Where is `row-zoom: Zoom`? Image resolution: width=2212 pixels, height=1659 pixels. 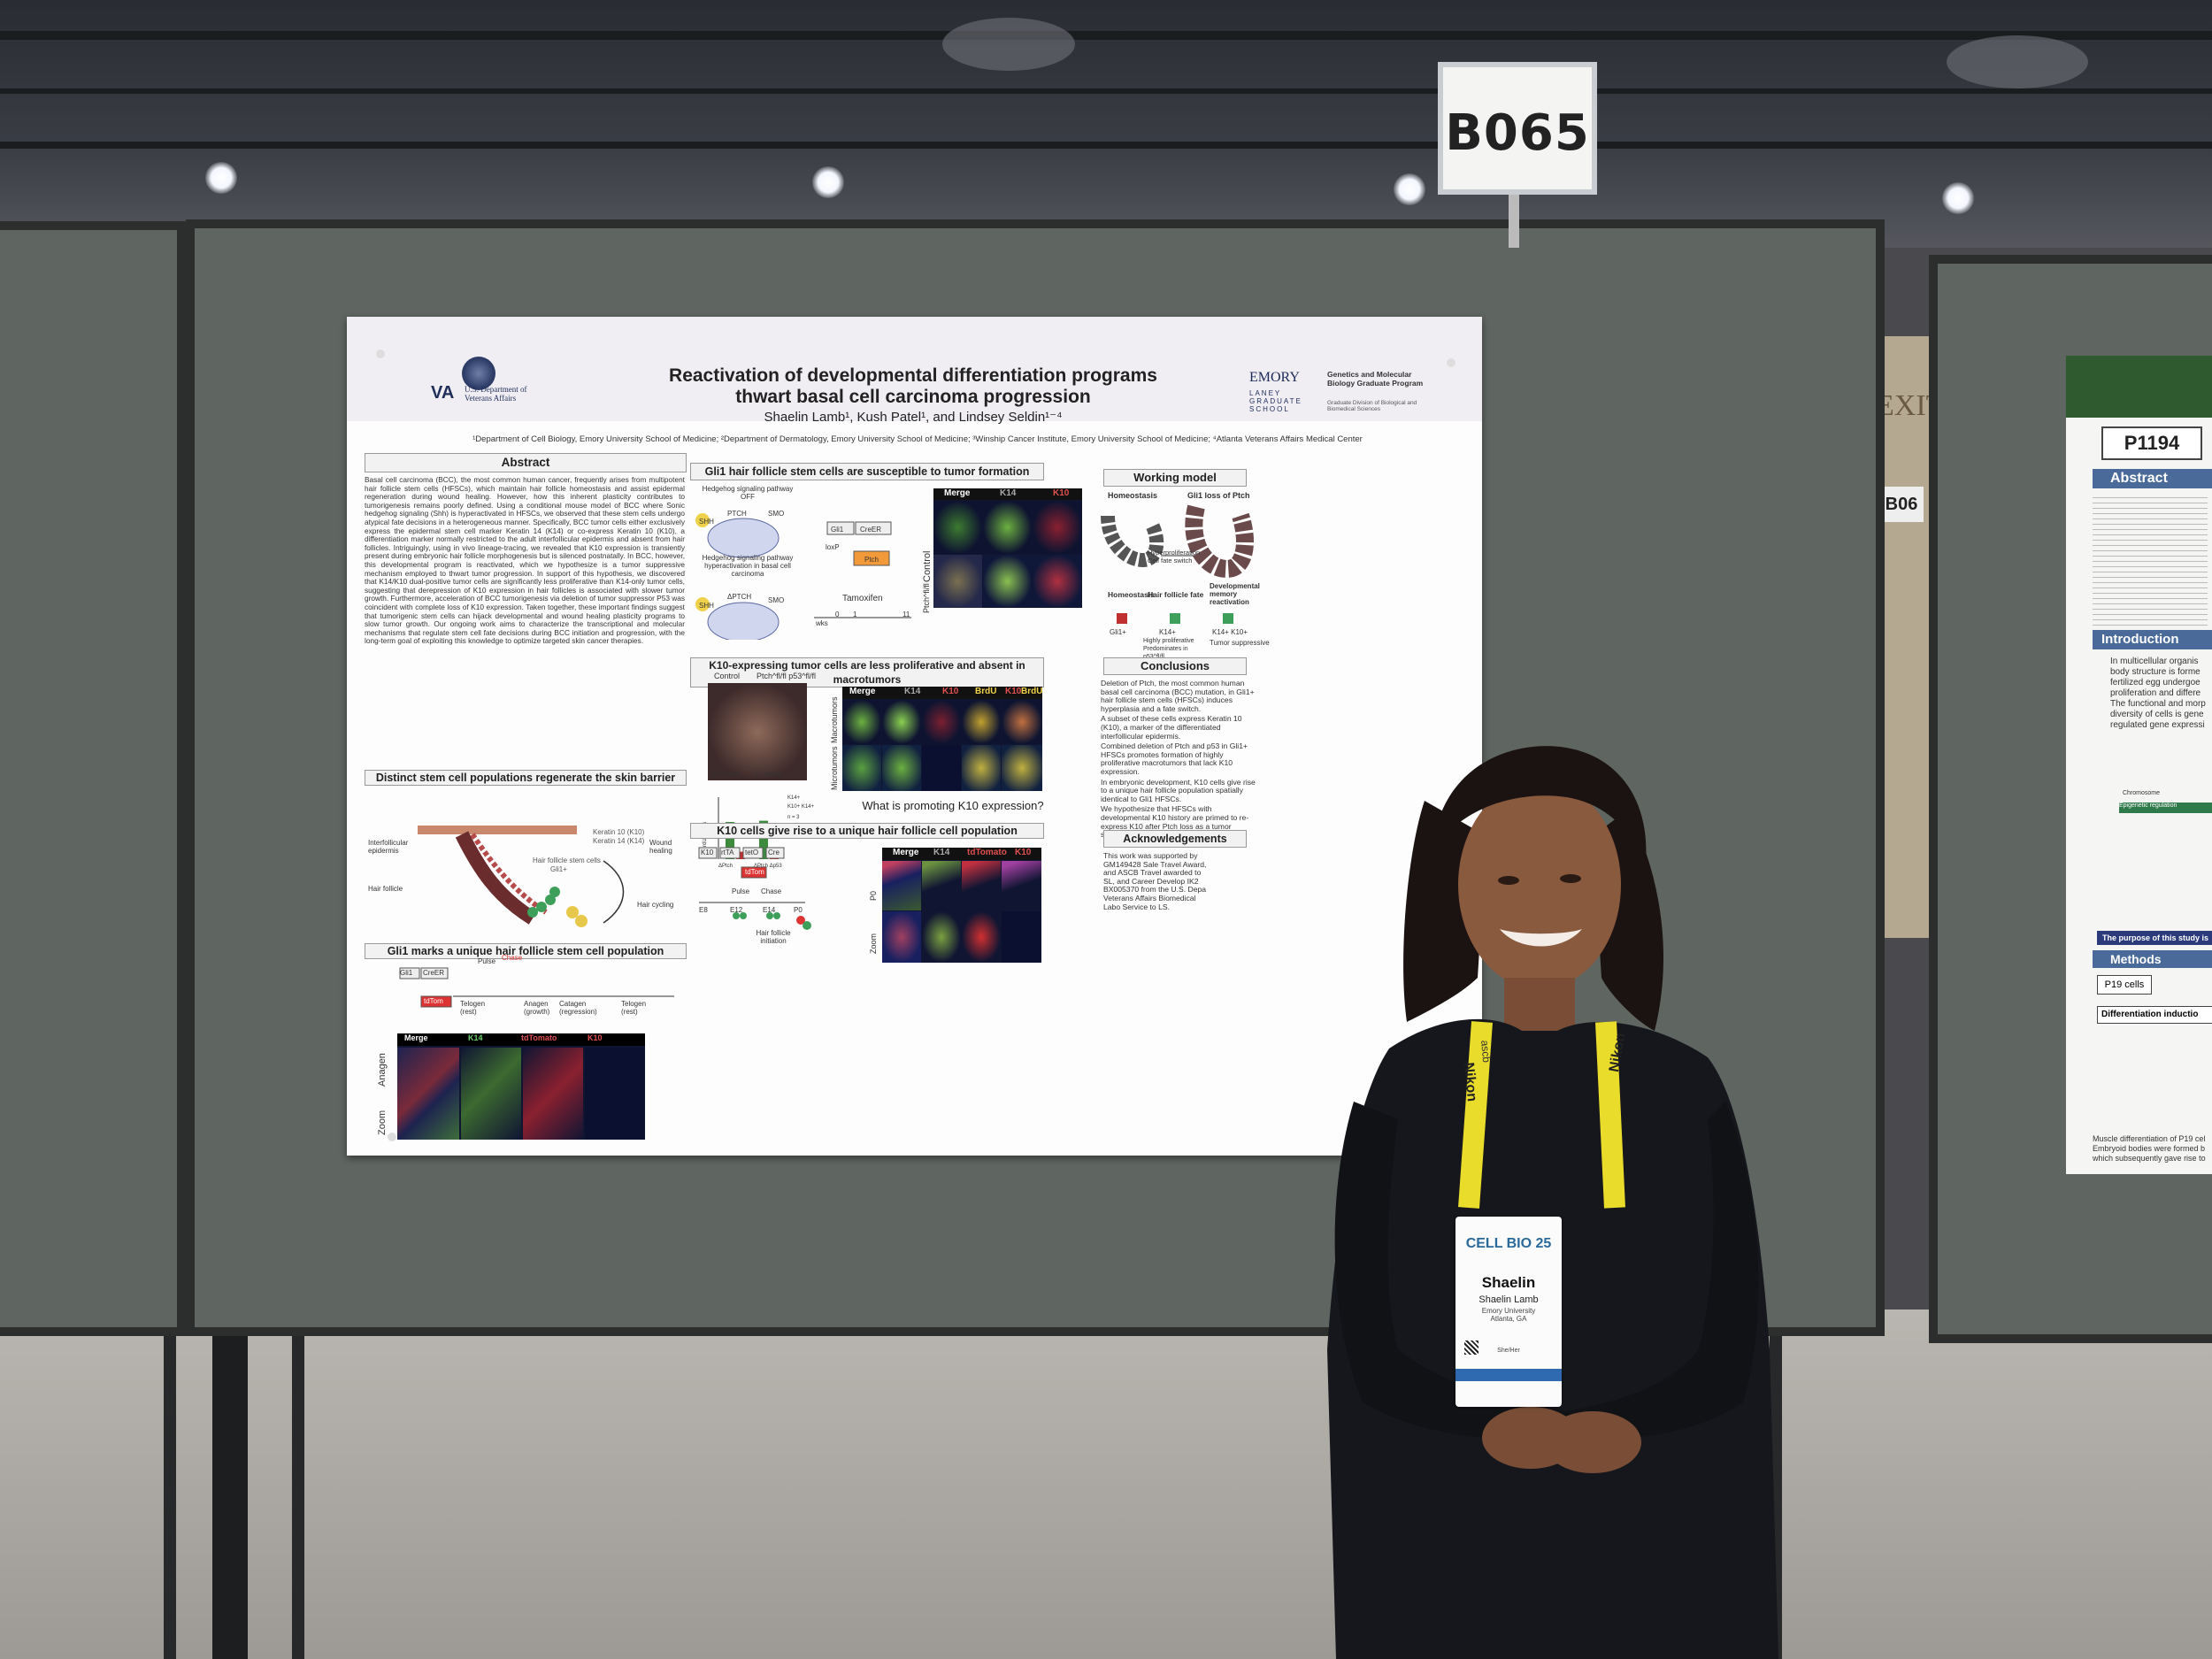 row-zoom: Zoom is located at coordinates (383, 1123).